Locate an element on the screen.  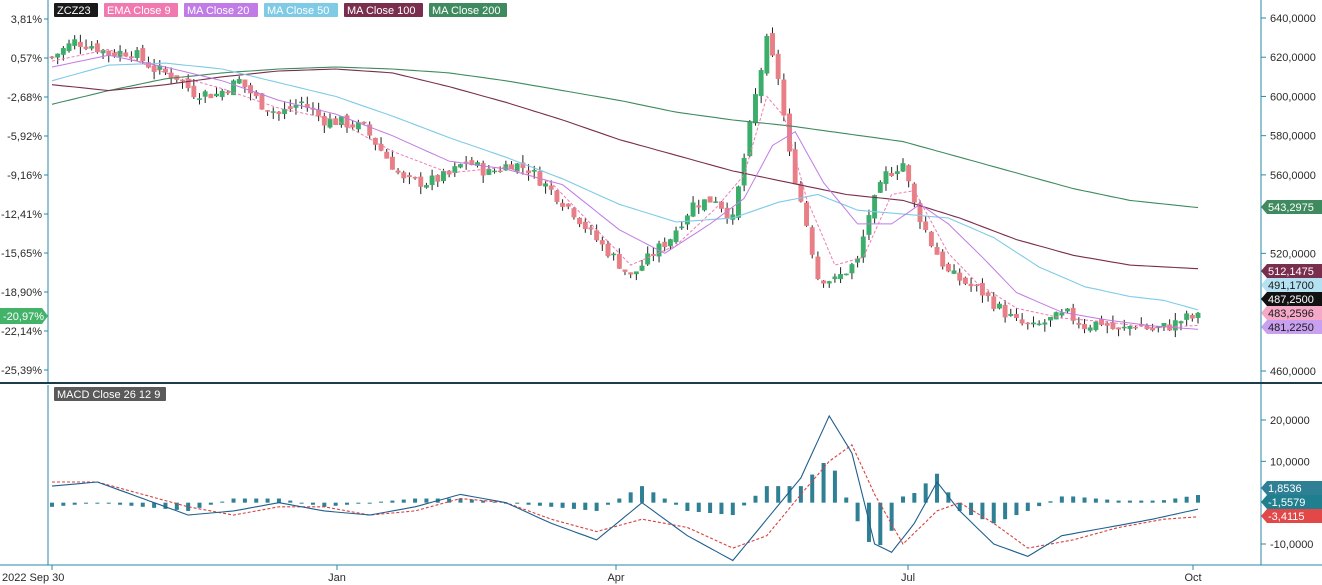
macd-legend-item: MACD Close 26 12 9 is located at coordinates (110, 394).